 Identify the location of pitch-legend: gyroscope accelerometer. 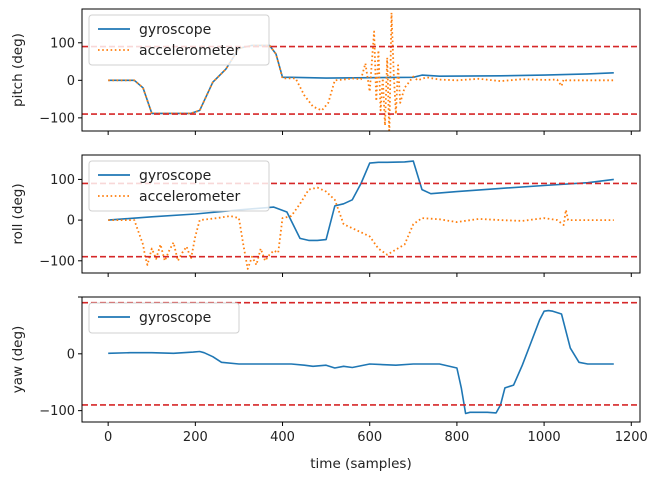
(179, 40).